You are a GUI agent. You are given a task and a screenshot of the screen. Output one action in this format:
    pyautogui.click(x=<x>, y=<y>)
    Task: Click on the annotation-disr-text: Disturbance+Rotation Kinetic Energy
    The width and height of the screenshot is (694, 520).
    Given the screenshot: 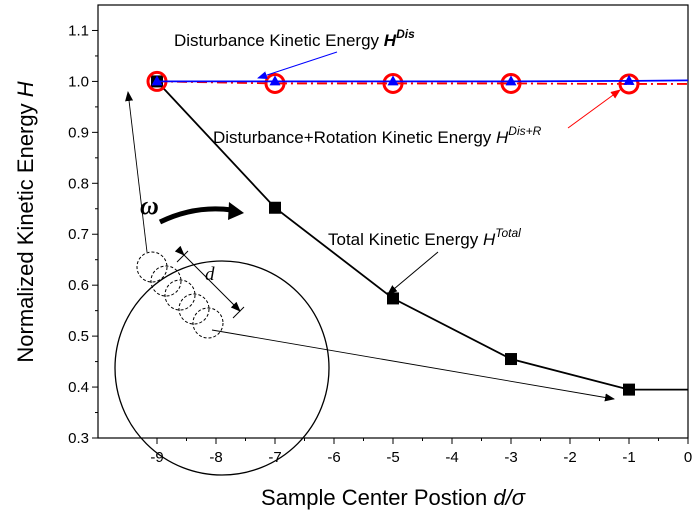 What is the action you would take?
    pyautogui.click(x=354, y=137)
    